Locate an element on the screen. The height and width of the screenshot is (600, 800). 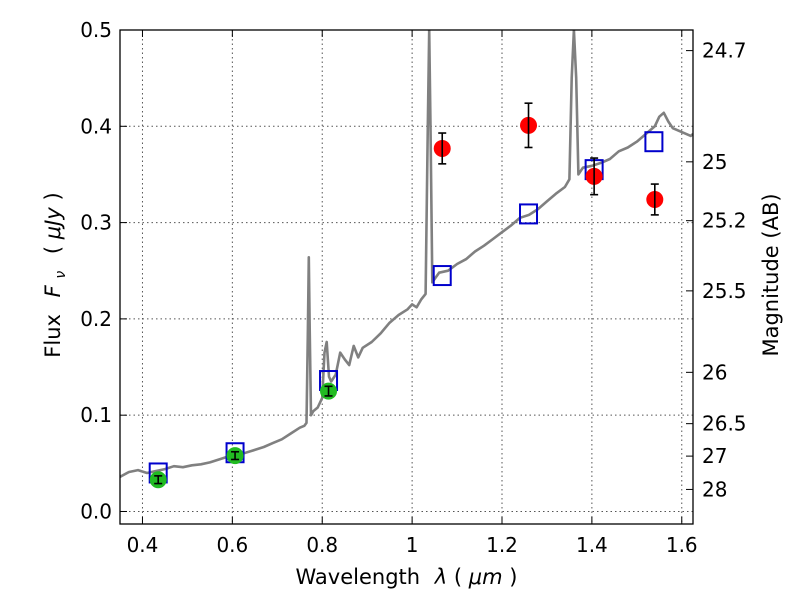
x-axis-label-symbol: λ is located at coordinates (440, 577).